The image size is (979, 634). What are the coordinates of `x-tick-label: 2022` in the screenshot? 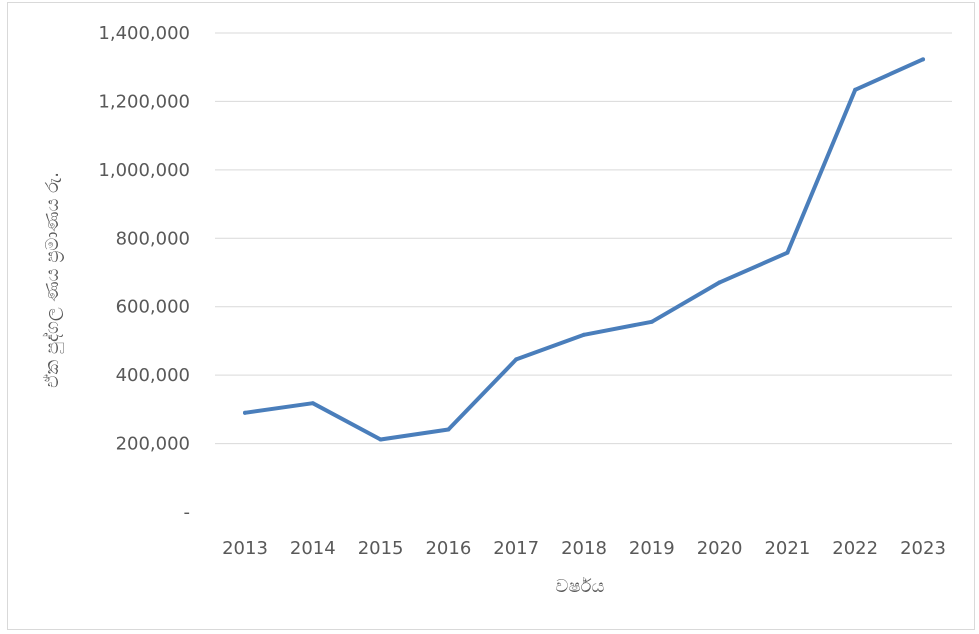 It's located at (855, 548).